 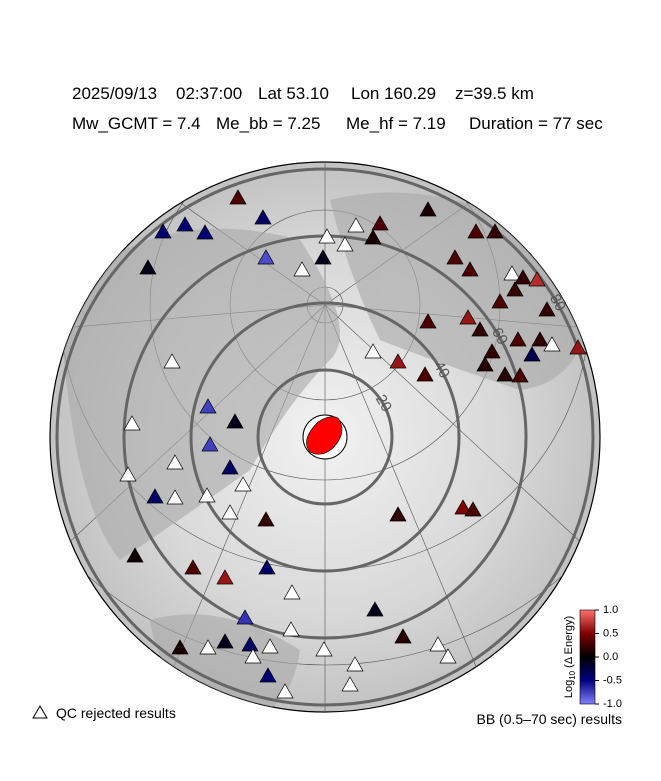 What do you see at coordinates (549, 719) in the screenshot?
I see `legend-bb: BB (0.5–70 sec) results` at bounding box center [549, 719].